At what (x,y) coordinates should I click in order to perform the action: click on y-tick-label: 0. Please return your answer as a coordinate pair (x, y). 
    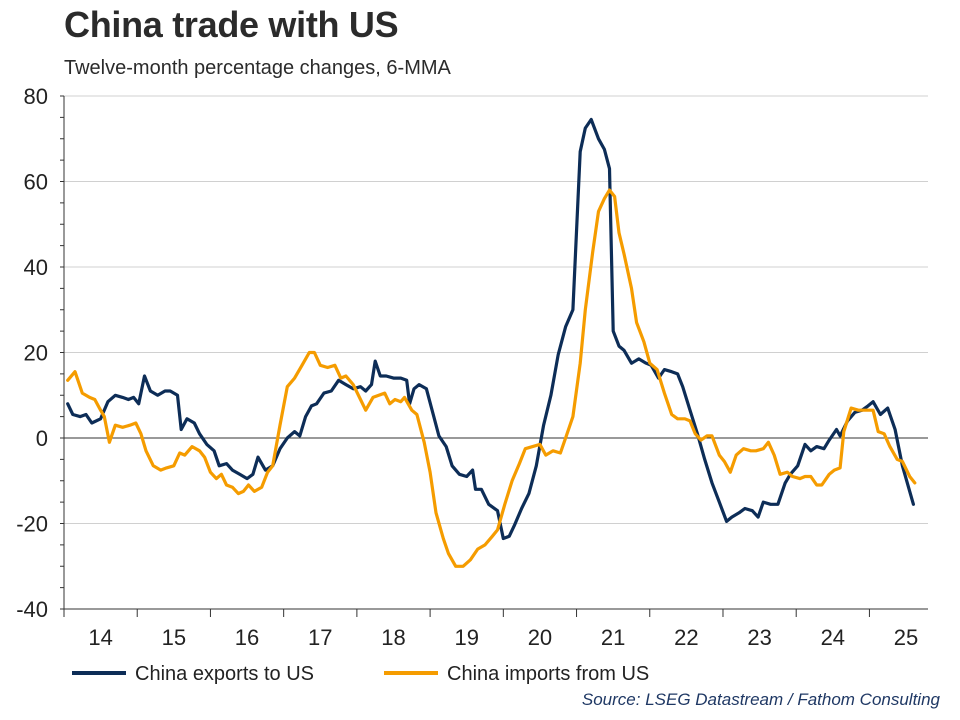
    Looking at the image, I should click on (42, 438).